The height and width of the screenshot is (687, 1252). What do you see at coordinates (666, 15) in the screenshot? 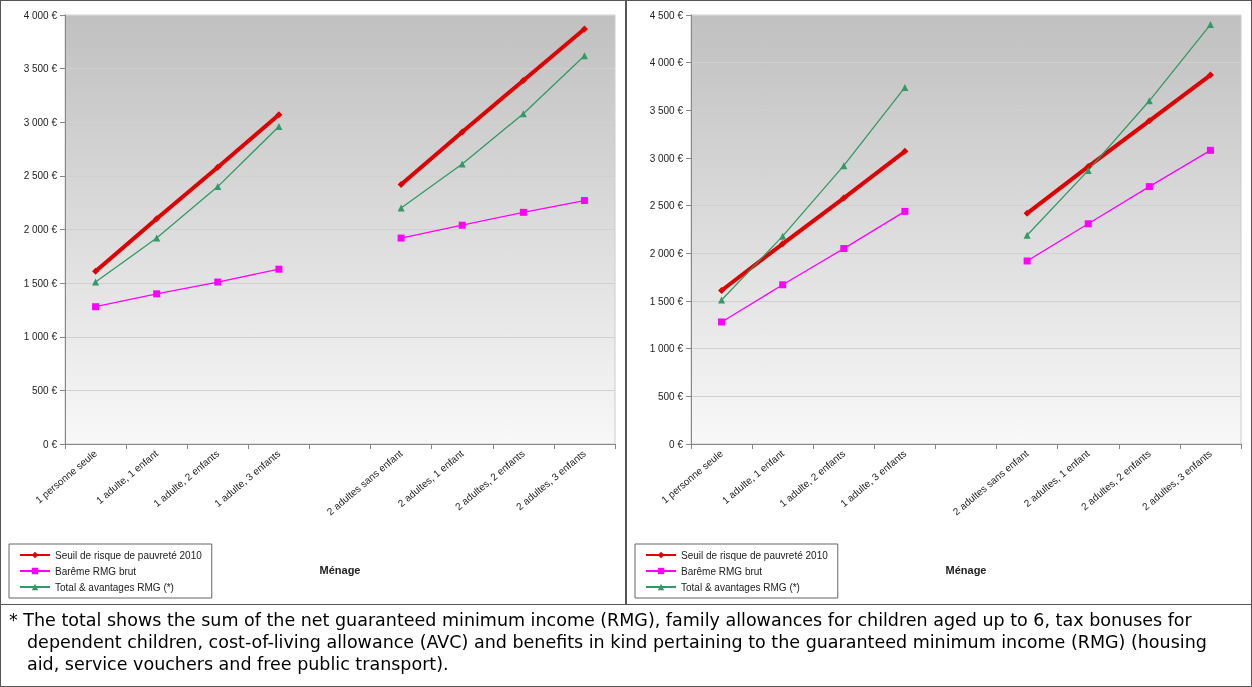
I see `y-tick-label: 4 500 €` at bounding box center [666, 15].